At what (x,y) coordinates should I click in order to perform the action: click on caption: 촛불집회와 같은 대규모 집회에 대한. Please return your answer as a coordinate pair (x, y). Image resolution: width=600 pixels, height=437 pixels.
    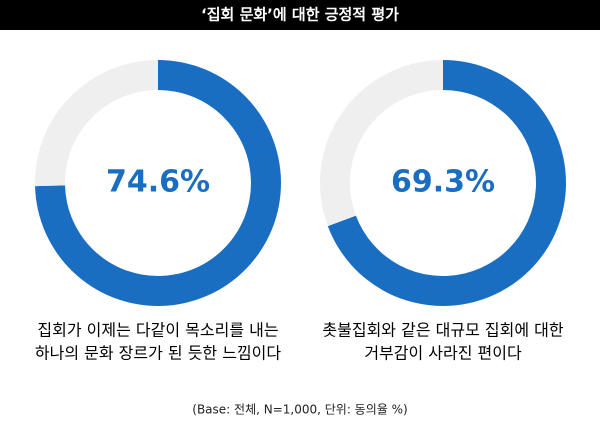
    Looking at the image, I should click on (442, 330).